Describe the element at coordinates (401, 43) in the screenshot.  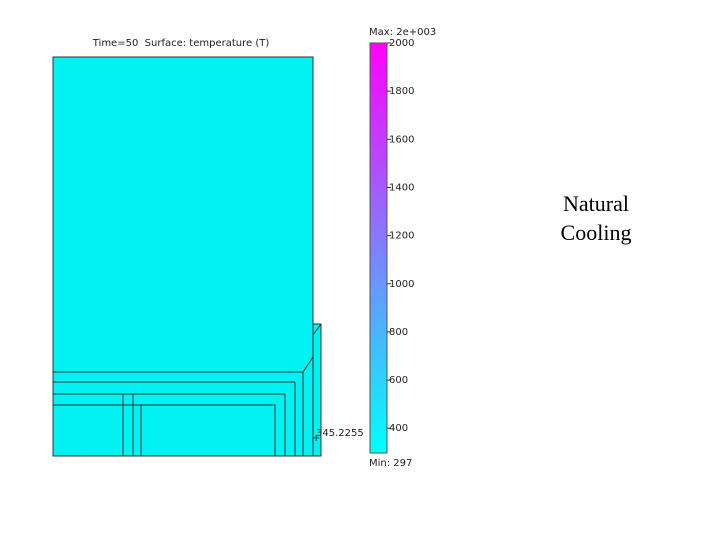
I see `tick-label: 2000` at that location.